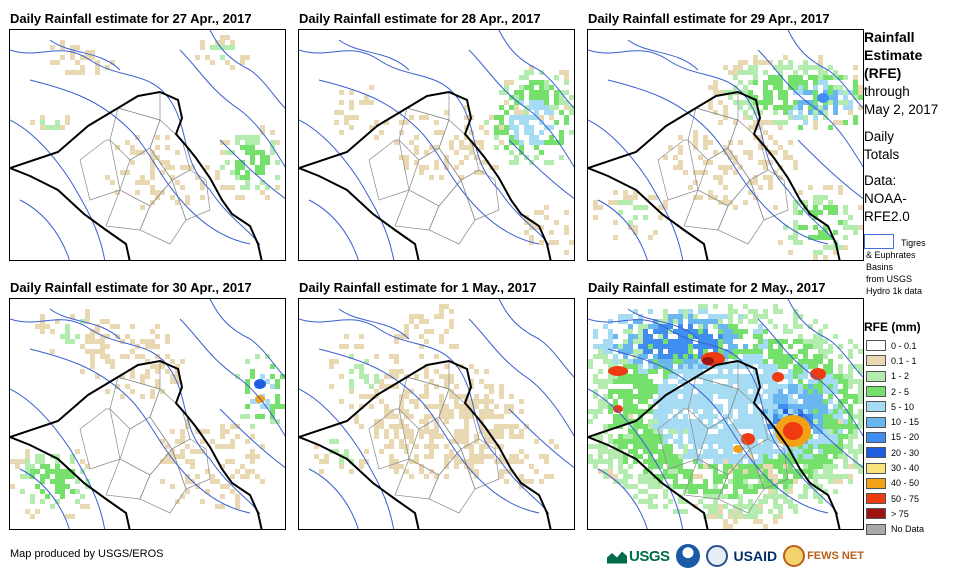  What do you see at coordinates (887, 216) in the screenshot?
I see `data-line: RFE2.0` at bounding box center [887, 216].